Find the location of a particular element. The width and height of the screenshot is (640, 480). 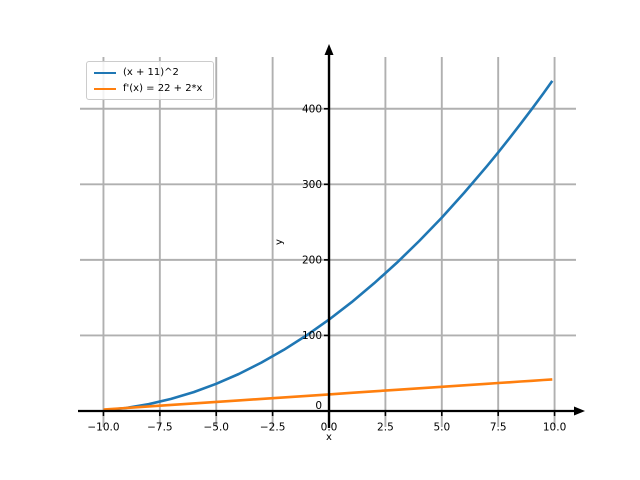

y-tick-label: 100 is located at coordinates (312, 336).